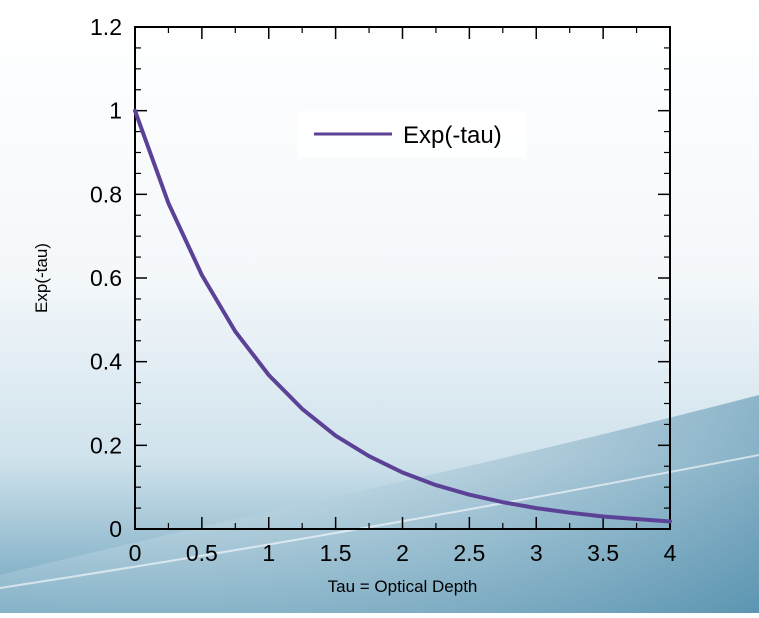 This screenshot has height=618, width=759. Describe the element at coordinates (536, 553) in the screenshot. I see `x-tick-label: 3` at that location.